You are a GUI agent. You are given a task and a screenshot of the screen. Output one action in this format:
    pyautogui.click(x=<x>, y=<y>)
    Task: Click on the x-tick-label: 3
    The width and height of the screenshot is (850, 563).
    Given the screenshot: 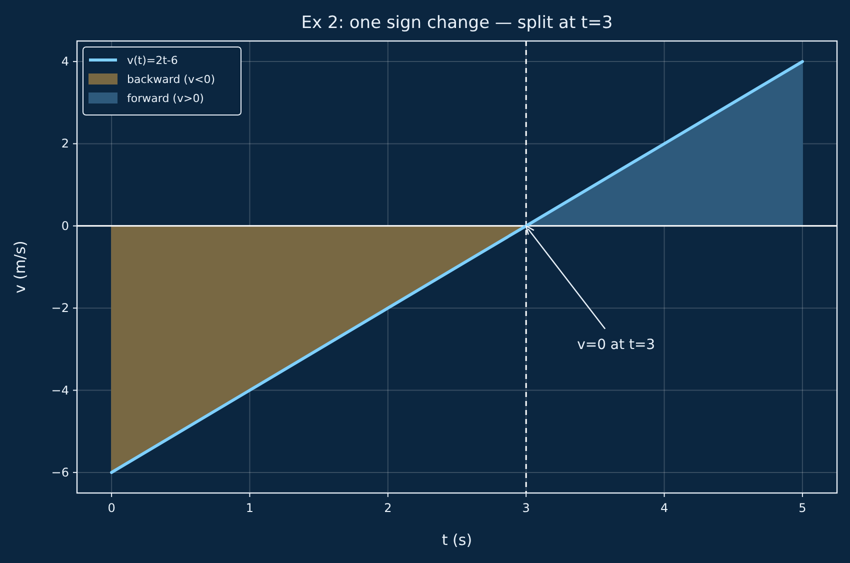 What is the action you would take?
    pyautogui.click(x=526, y=508)
    